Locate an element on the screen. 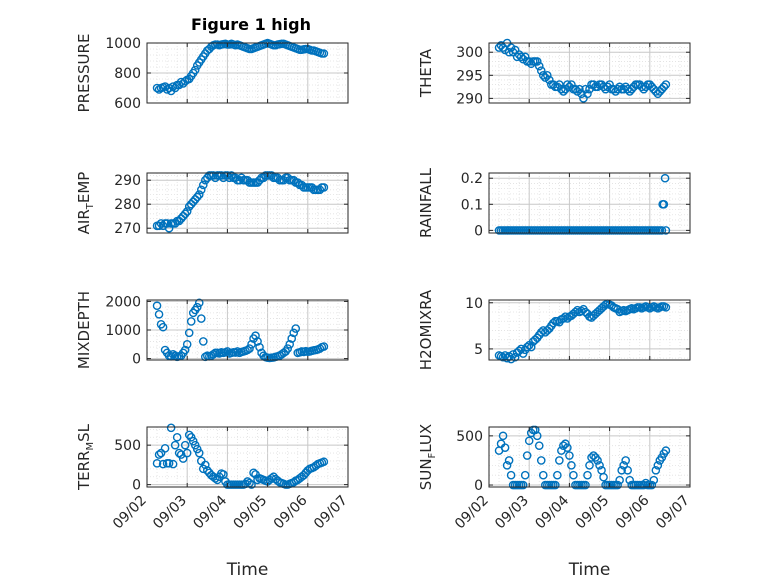  y-tick-label: 270 is located at coordinates (127, 229).